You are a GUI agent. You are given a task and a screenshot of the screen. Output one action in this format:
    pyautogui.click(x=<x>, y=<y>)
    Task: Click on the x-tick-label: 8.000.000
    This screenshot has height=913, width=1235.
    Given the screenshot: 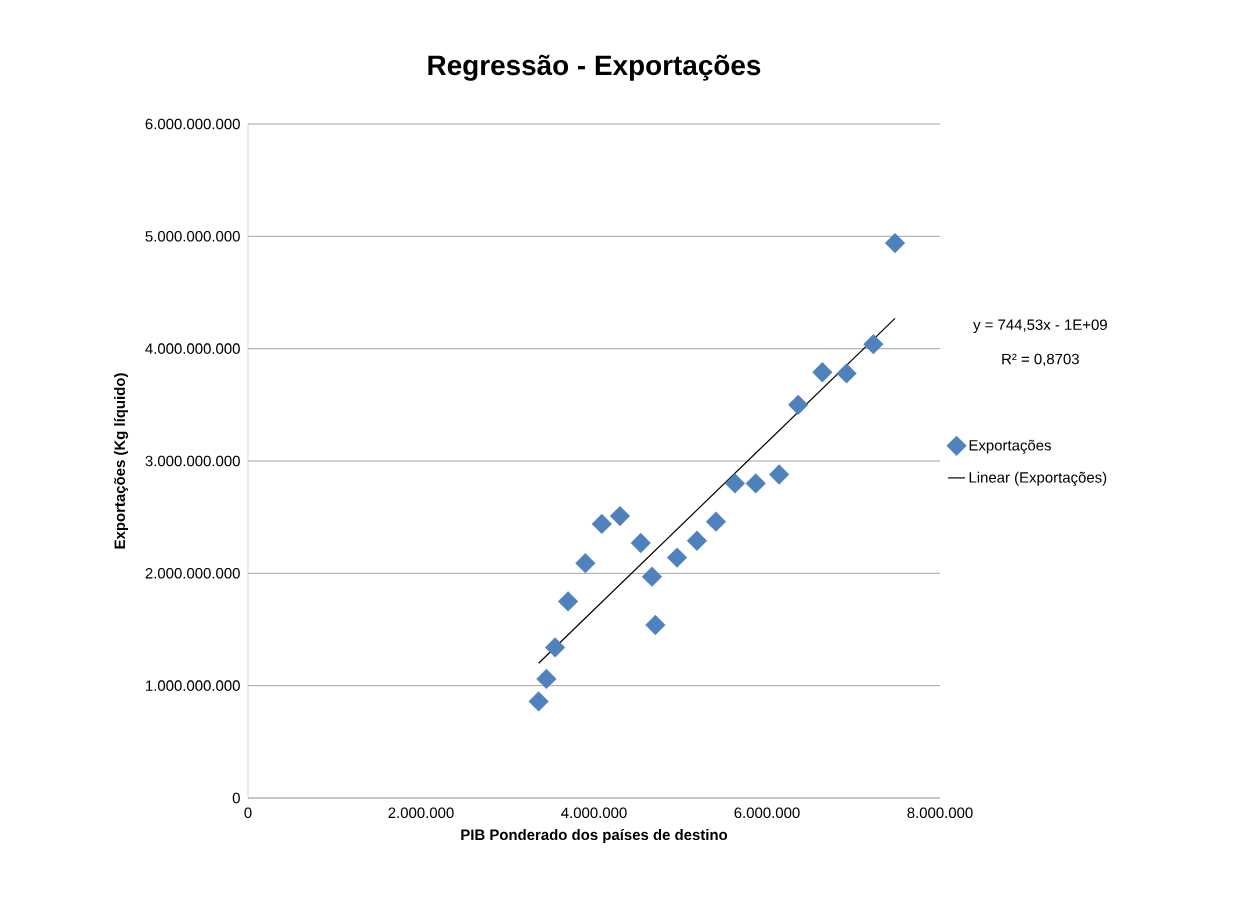 What is the action you would take?
    pyautogui.click(x=940, y=813)
    